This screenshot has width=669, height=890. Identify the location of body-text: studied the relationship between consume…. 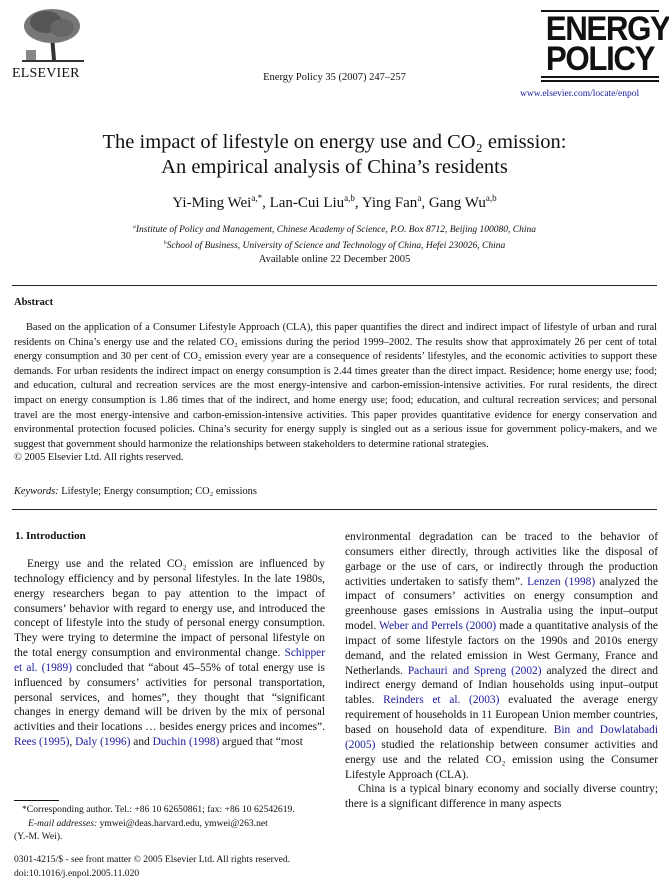
(501, 759).